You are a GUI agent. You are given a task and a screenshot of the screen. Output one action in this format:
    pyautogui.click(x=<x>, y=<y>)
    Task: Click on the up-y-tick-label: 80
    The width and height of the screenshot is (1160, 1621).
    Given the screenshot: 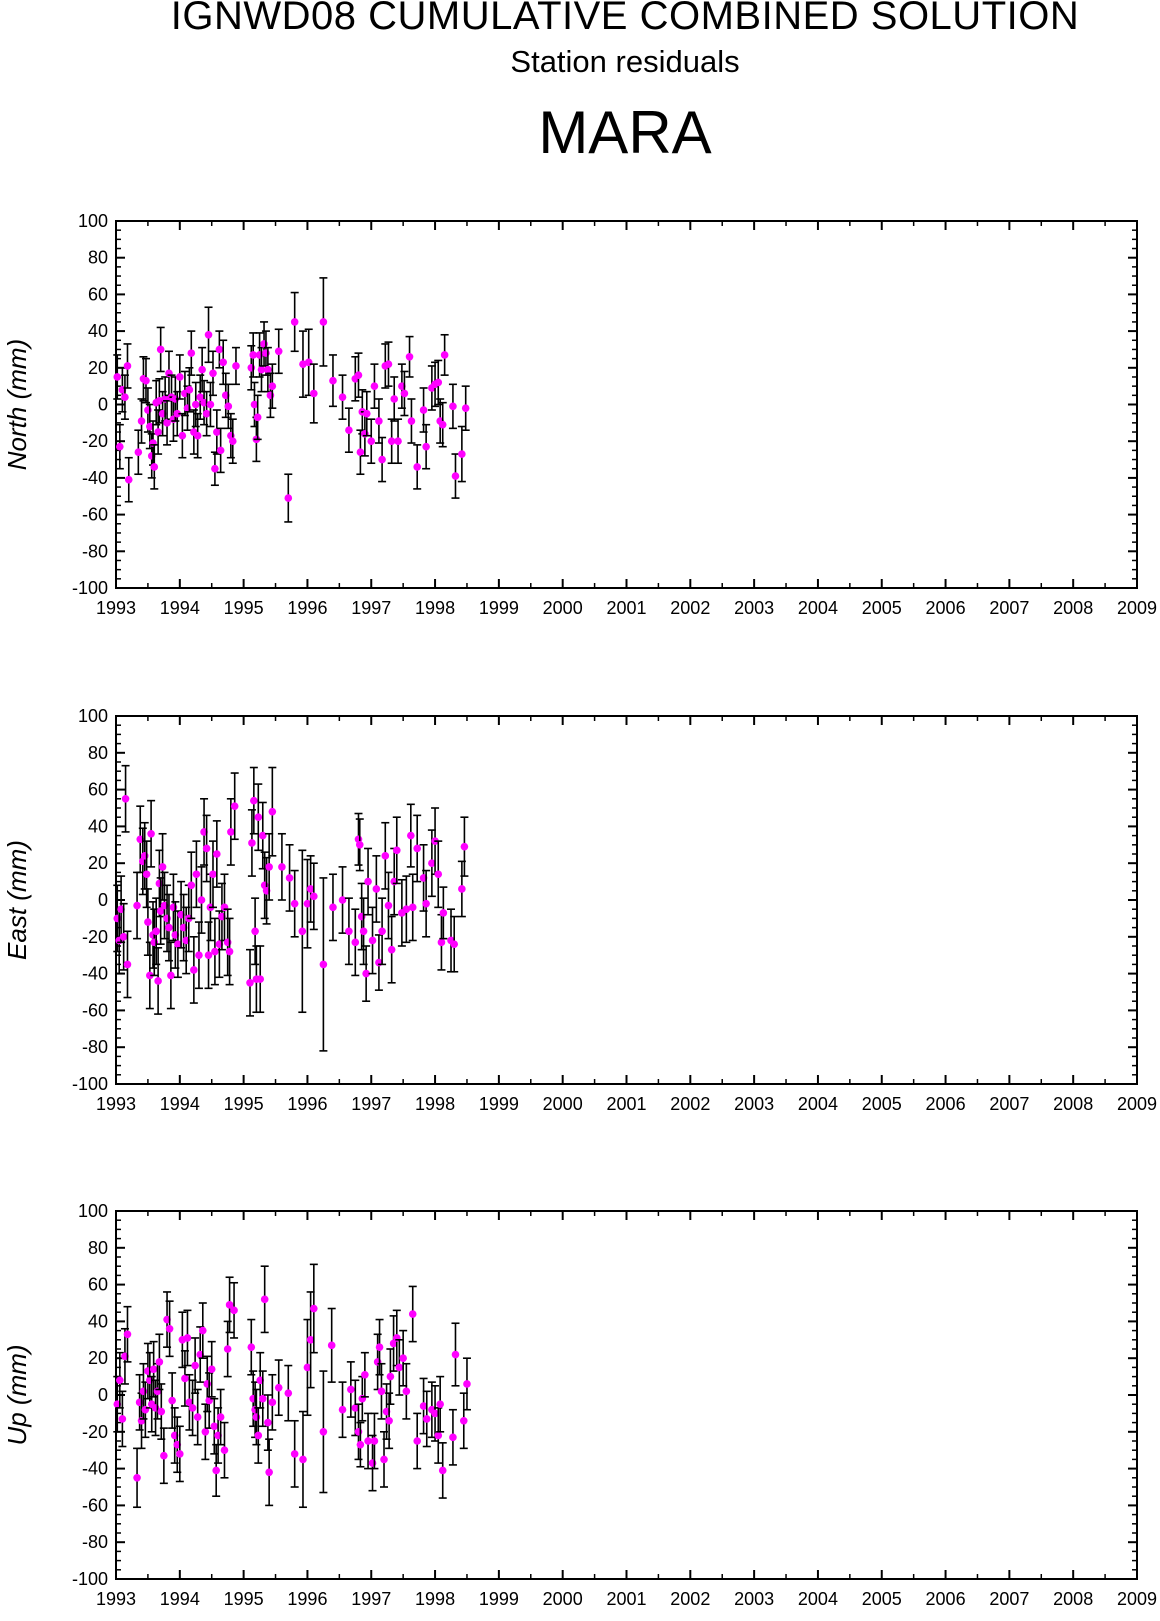 What is the action you would take?
    pyautogui.click(x=98, y=1248)
    